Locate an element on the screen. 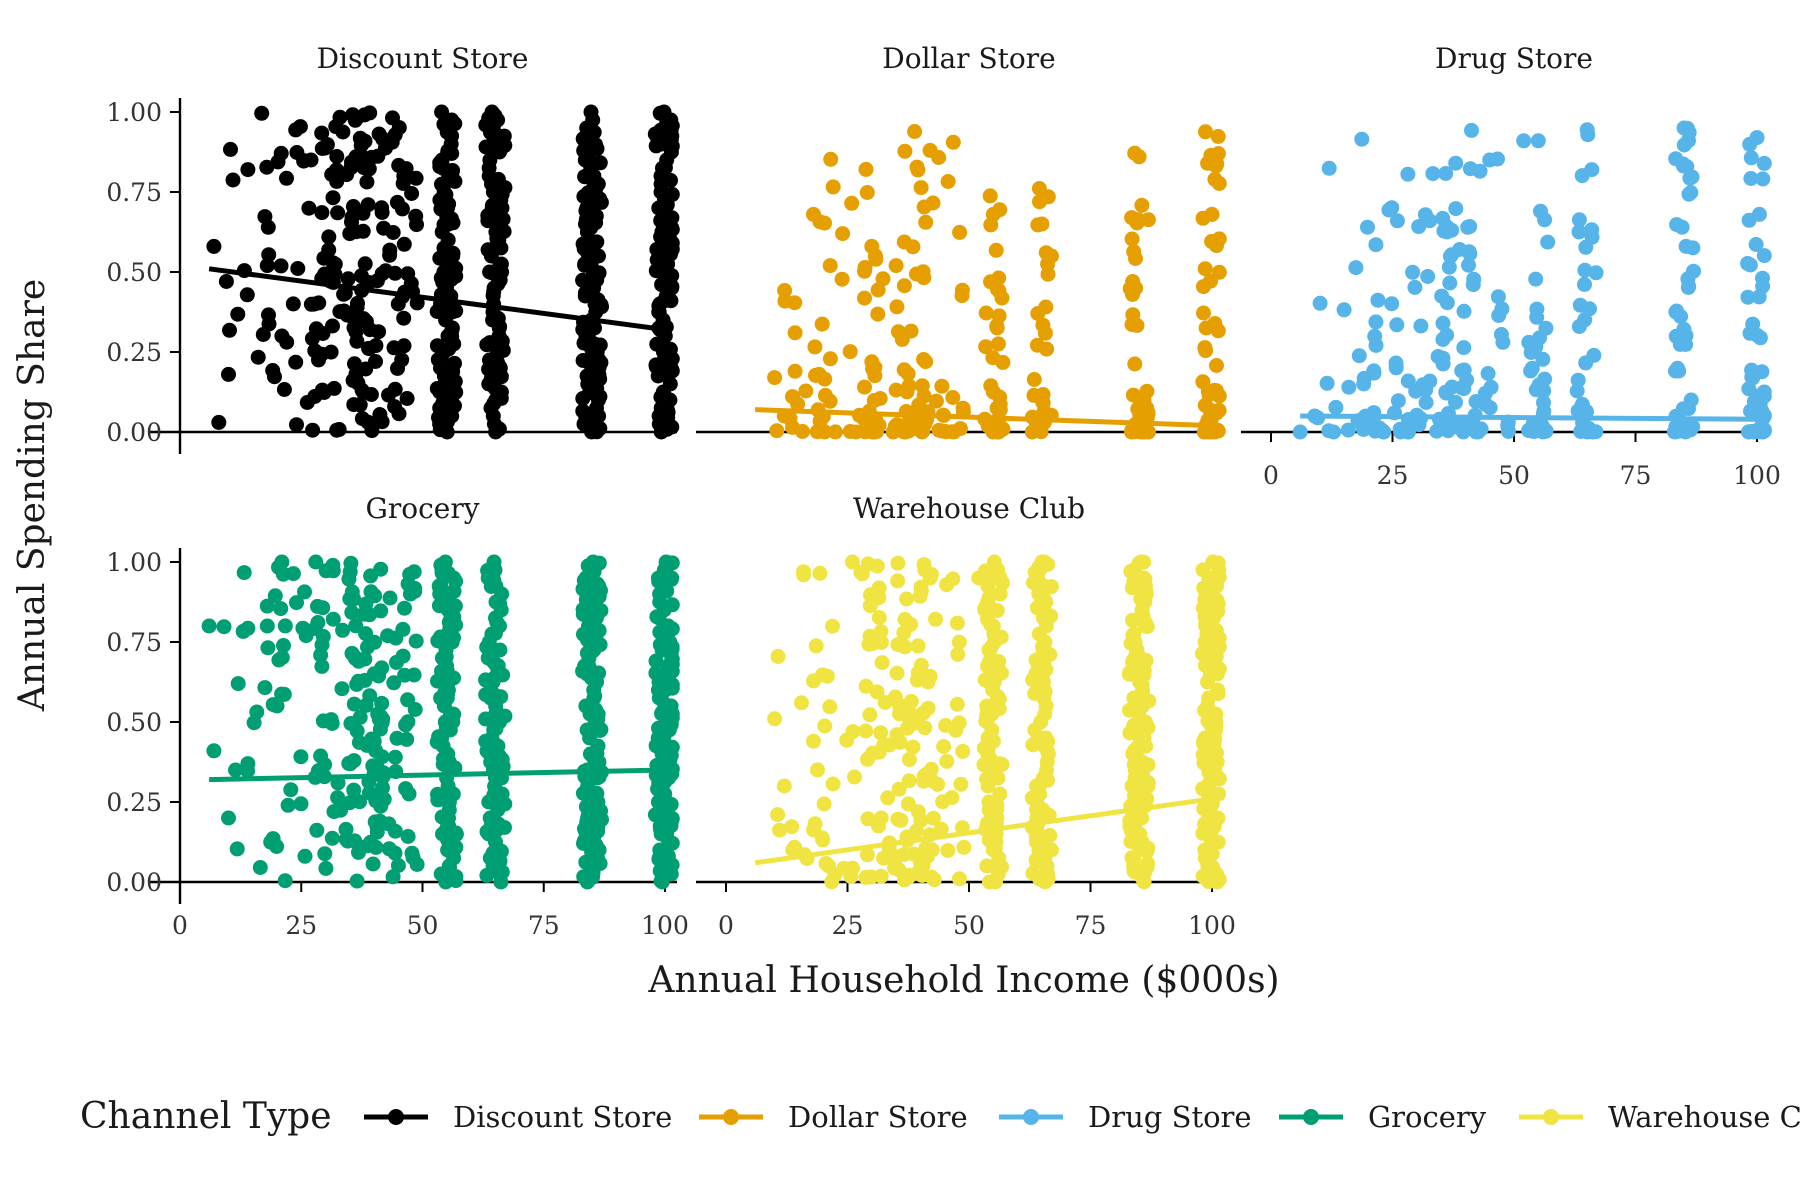 This screenshot has width=1800, height=1204. y-tick-label: 0.00 is located at coordinates (134, 882).